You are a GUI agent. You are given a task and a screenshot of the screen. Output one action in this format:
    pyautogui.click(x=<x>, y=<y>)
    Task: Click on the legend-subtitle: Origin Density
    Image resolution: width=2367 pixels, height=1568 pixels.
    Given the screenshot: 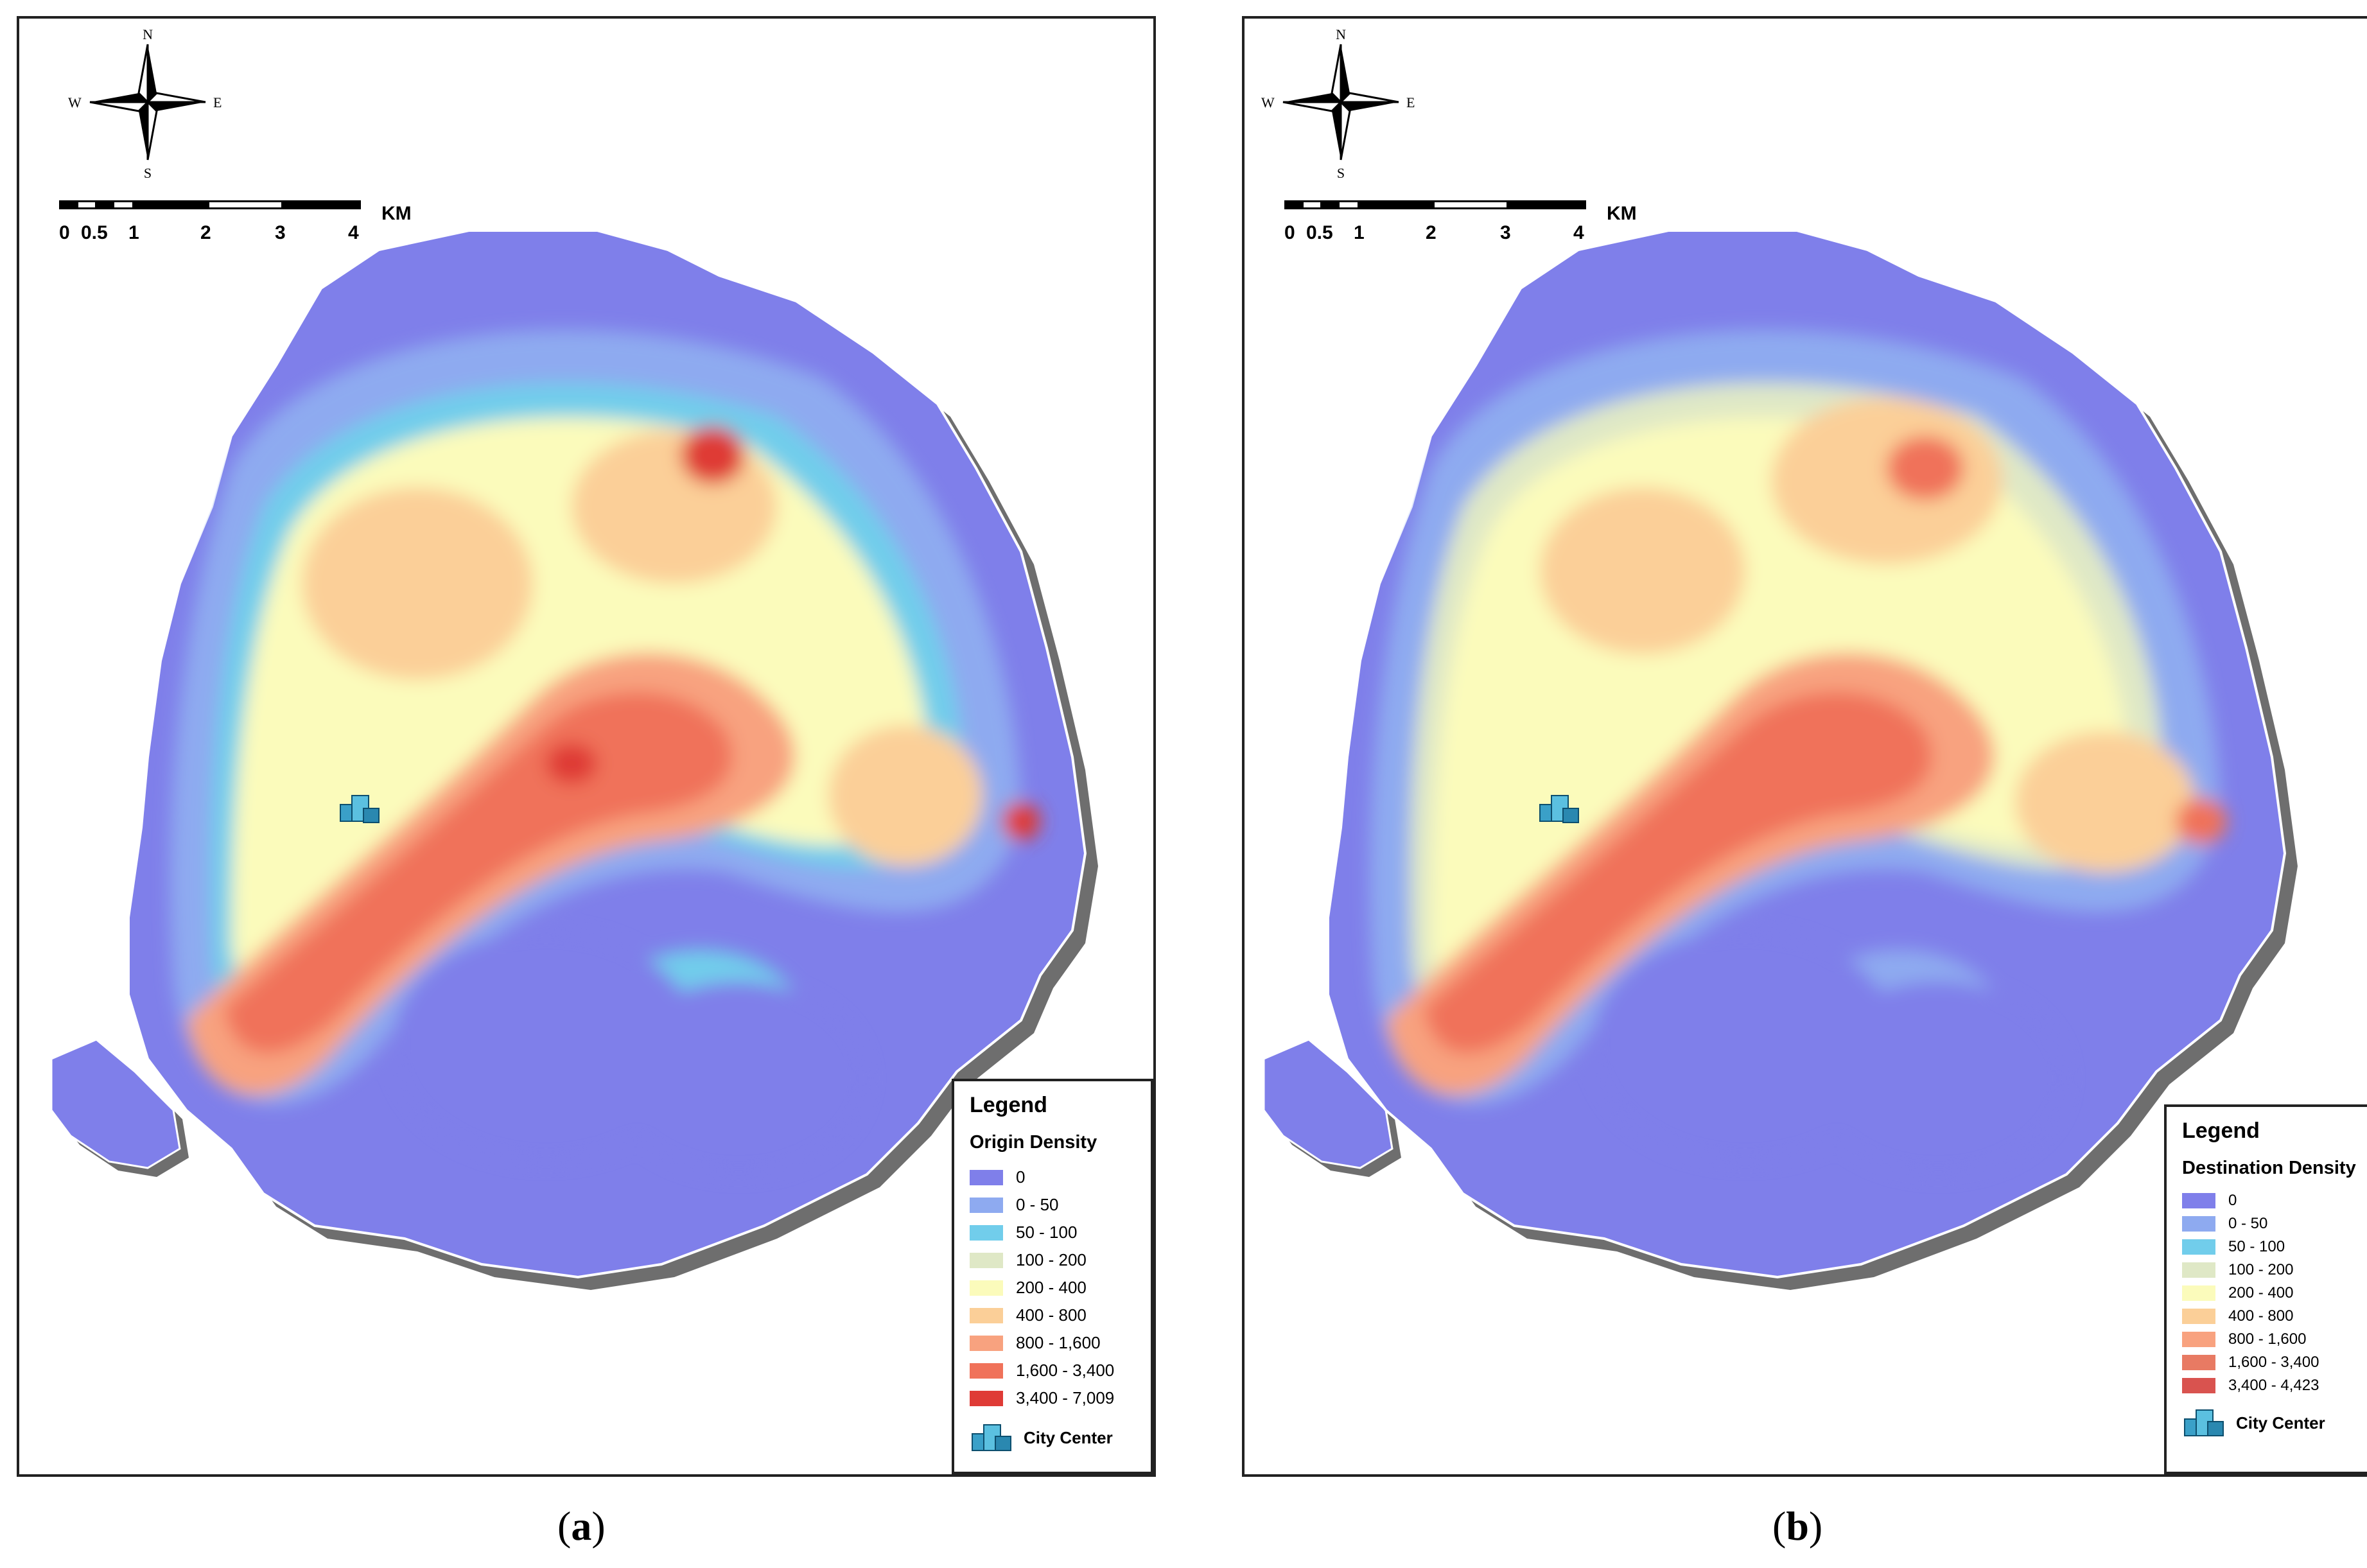 What is the action you would take?
    pyautogui.click(x=1033, y=1142)
    